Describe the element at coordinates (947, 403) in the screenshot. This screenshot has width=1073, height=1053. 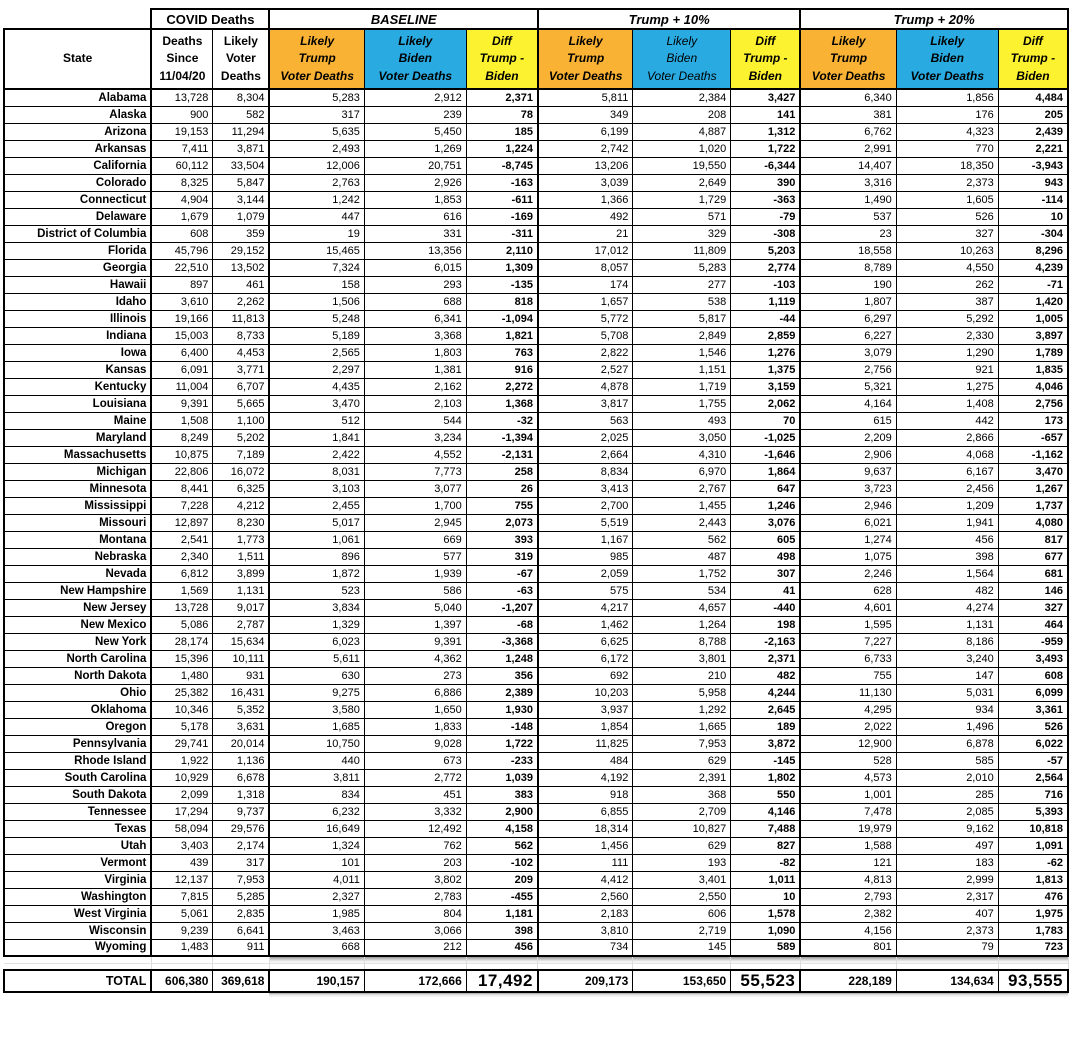
I see `cell-value: 1,408` at that location.